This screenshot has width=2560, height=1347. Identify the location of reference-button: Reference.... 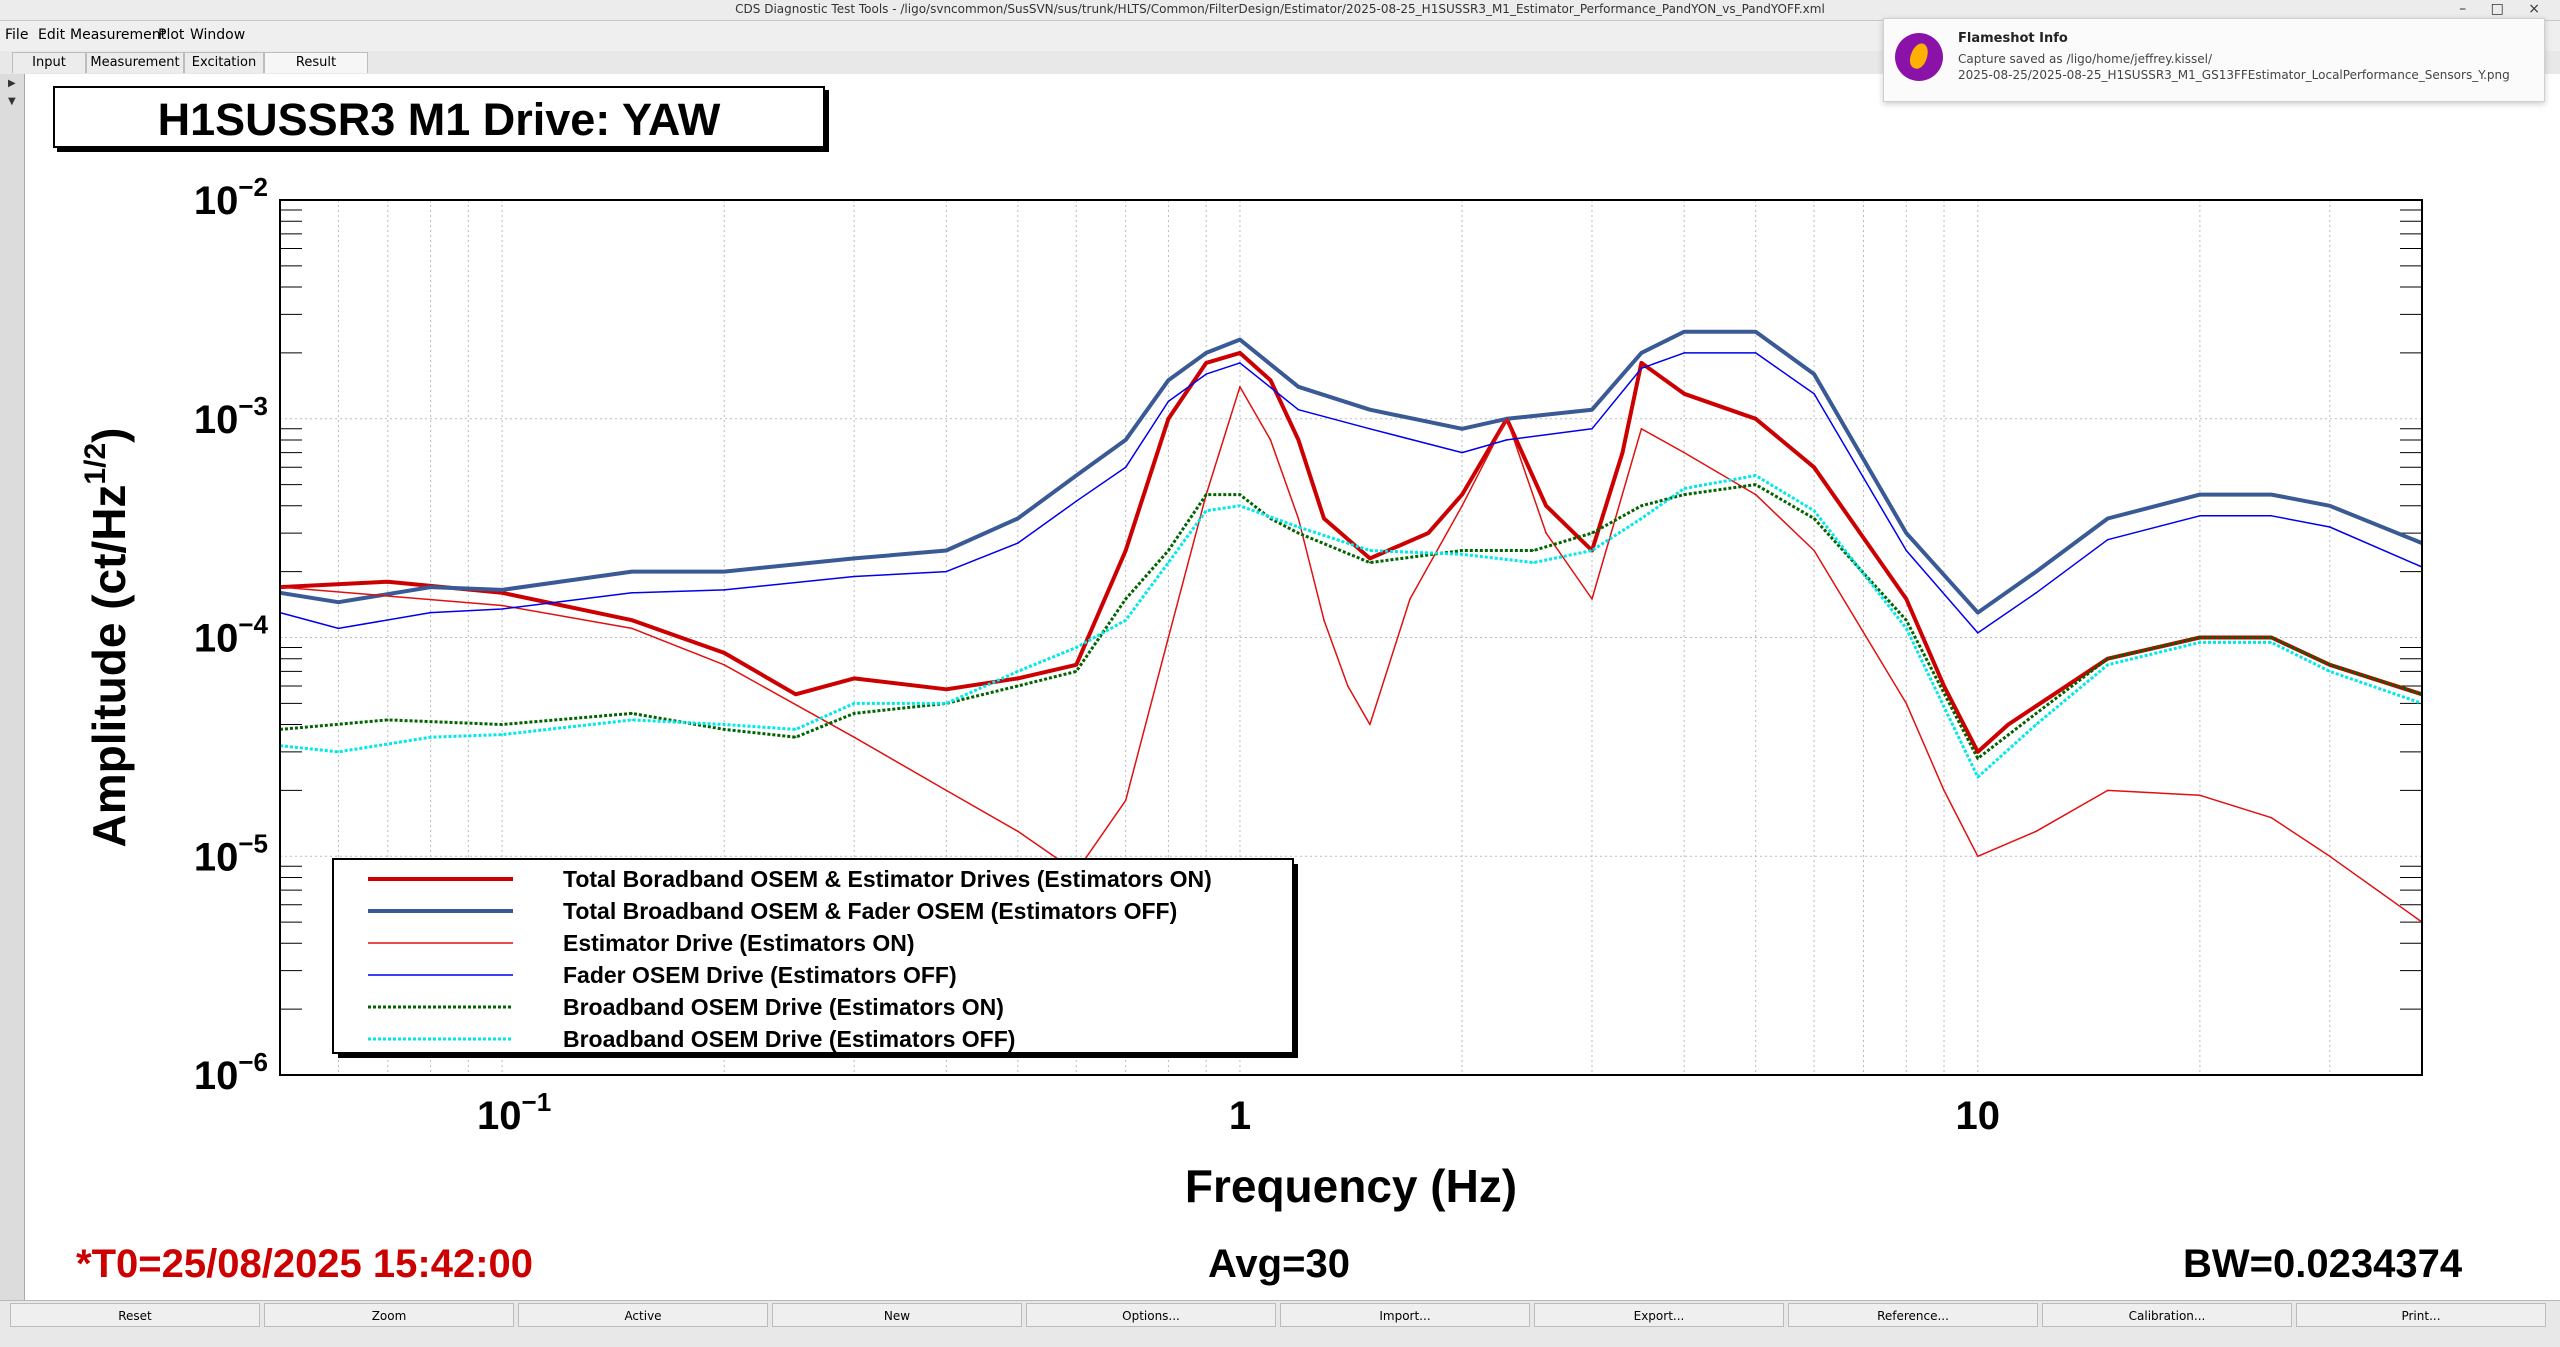
(1913, 1315).